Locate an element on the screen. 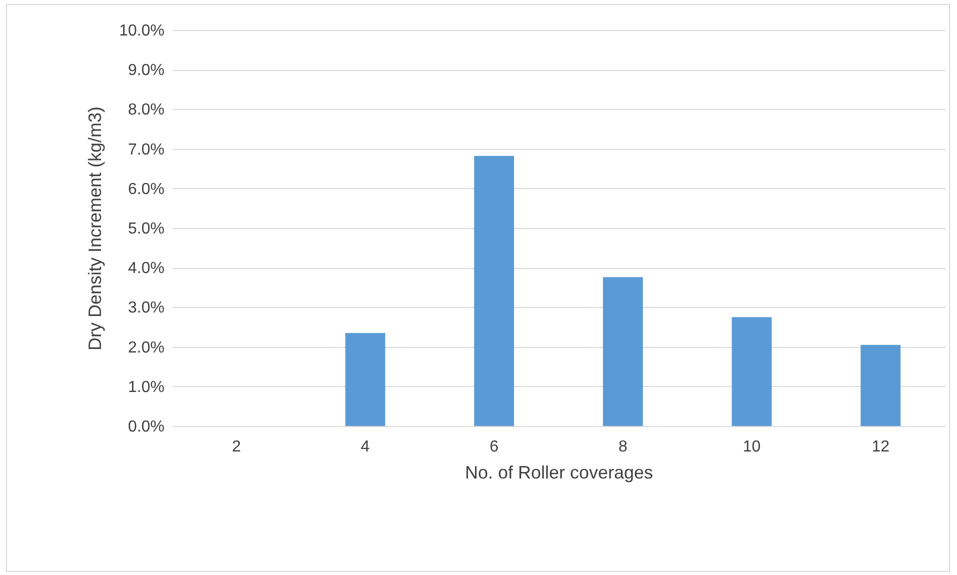  y-tick-label: 4.0% is located at coordinates (146, 269).